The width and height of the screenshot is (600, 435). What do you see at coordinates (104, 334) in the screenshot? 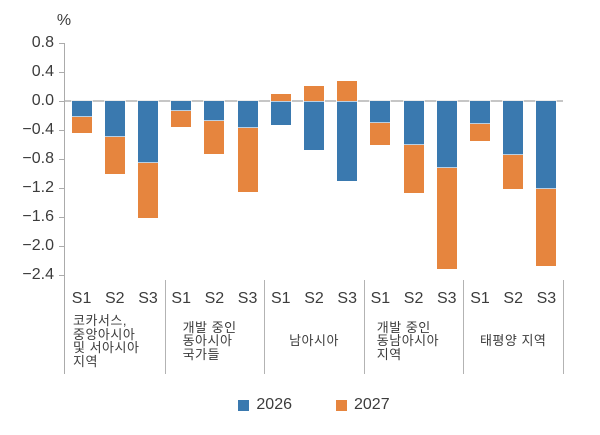
I see `group-label-line: 중앙아시아` at bounding box center [104, 334].